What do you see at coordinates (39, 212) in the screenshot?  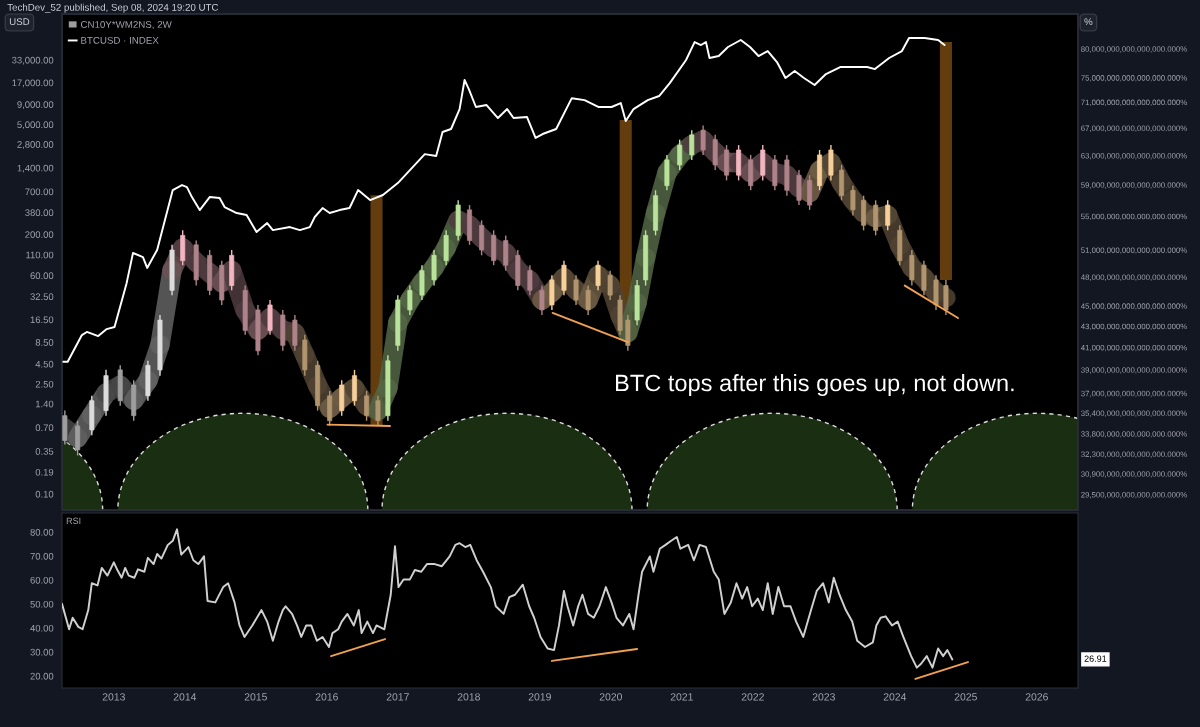 I see `y-tick-label: 380.00` at bounding box center [39, 212].